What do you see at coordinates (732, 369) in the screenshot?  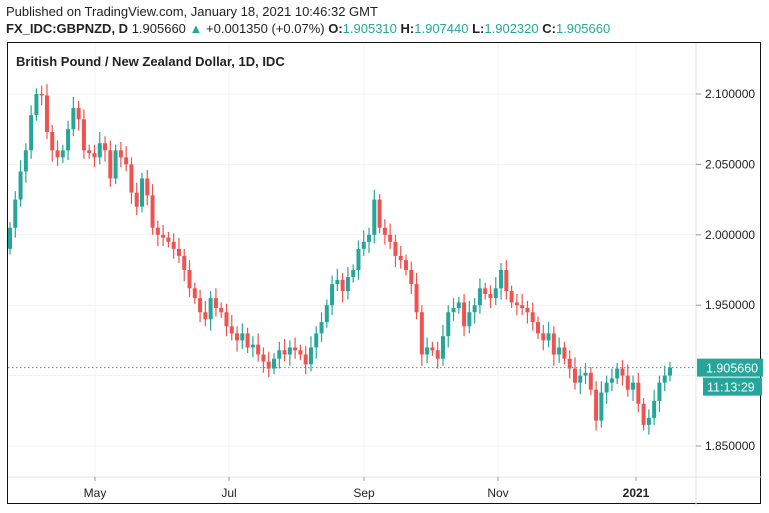 I see `last-price-label: 1.905660` at bounding box center [732, 369].